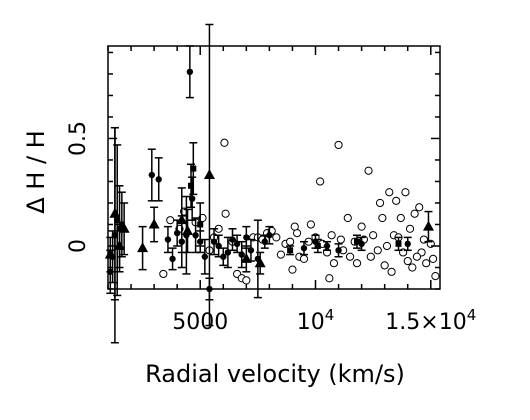  Describe the element at coordinates (36, 171) in the screenshot. I see `y-axis-label: Δ H / H` at that location.